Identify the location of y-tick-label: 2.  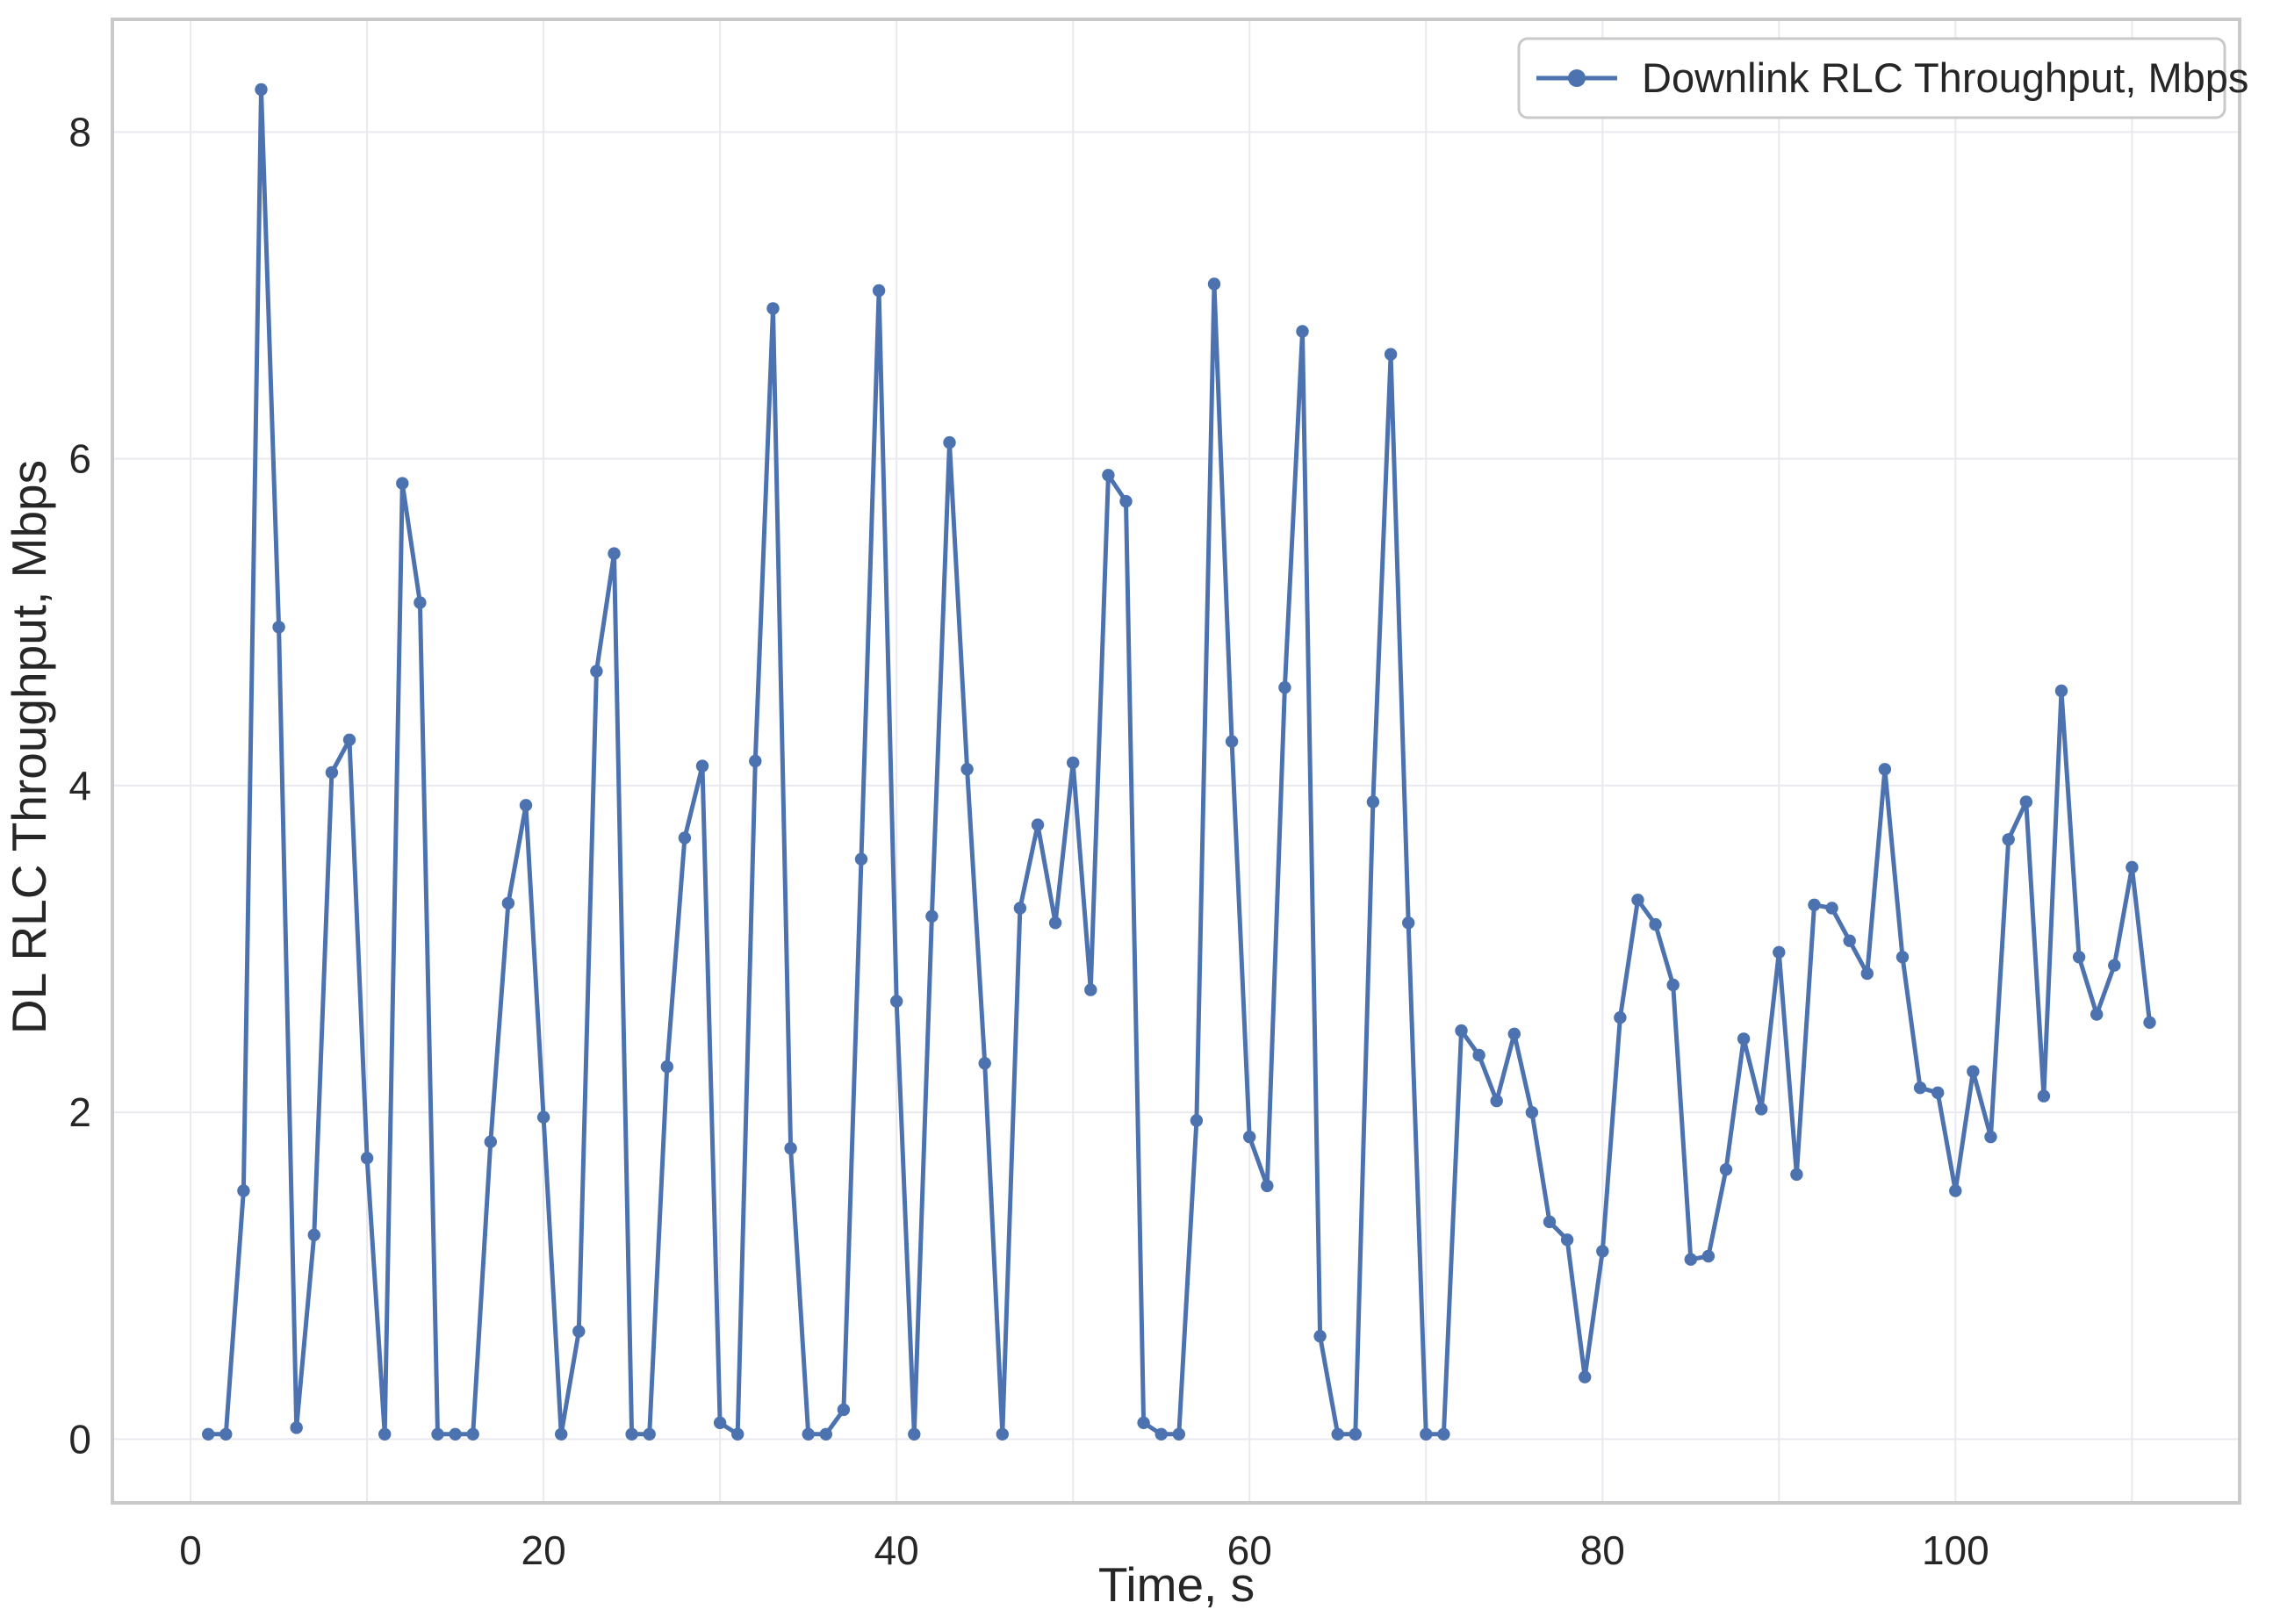
(79, 1112).